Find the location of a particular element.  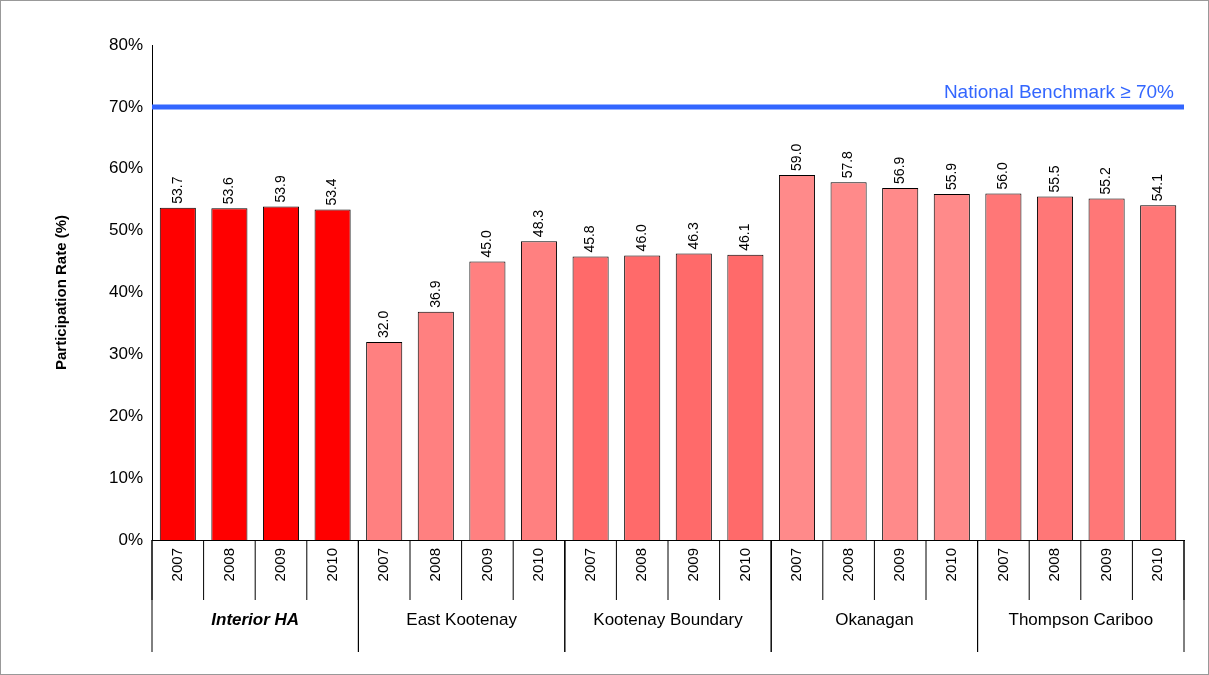

data-label: 59.0 is located at coordinates (795, 157).